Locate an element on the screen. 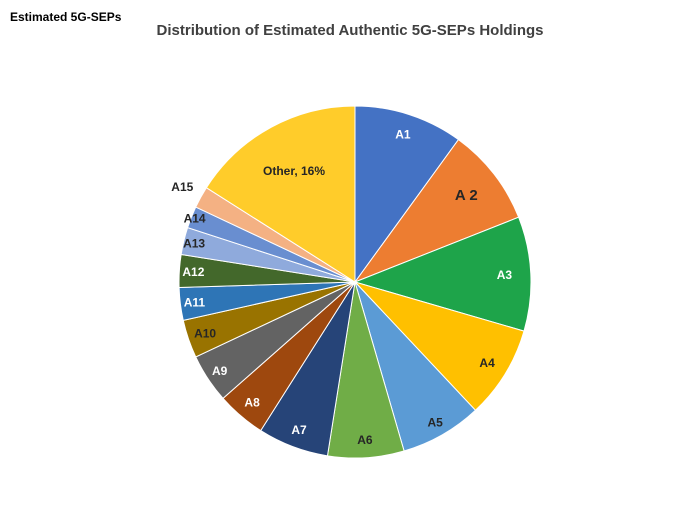 The width and height of the screenshot is (700, 512). slice-label-a2: A 2 is located at coordinates (466, 195).